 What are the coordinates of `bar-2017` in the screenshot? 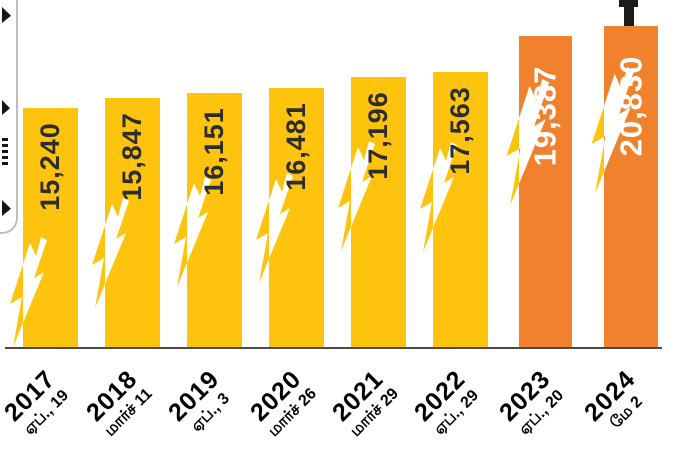 It's located at (50, 228).